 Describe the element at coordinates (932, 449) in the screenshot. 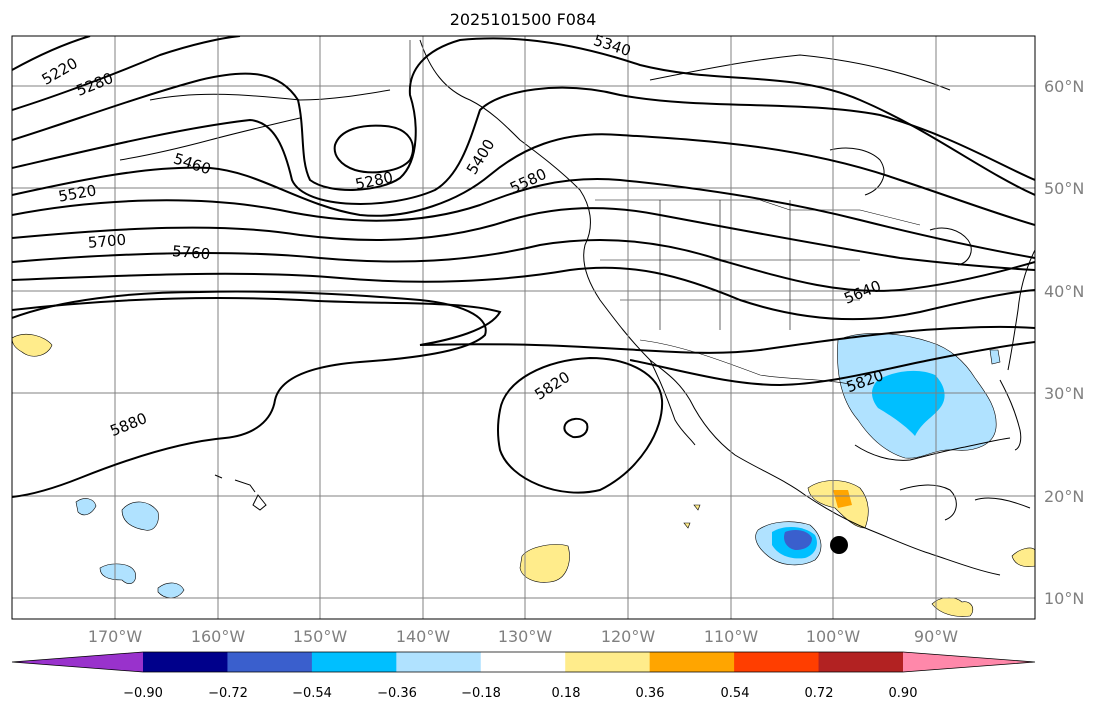

I see `gulf-coast` at that location.